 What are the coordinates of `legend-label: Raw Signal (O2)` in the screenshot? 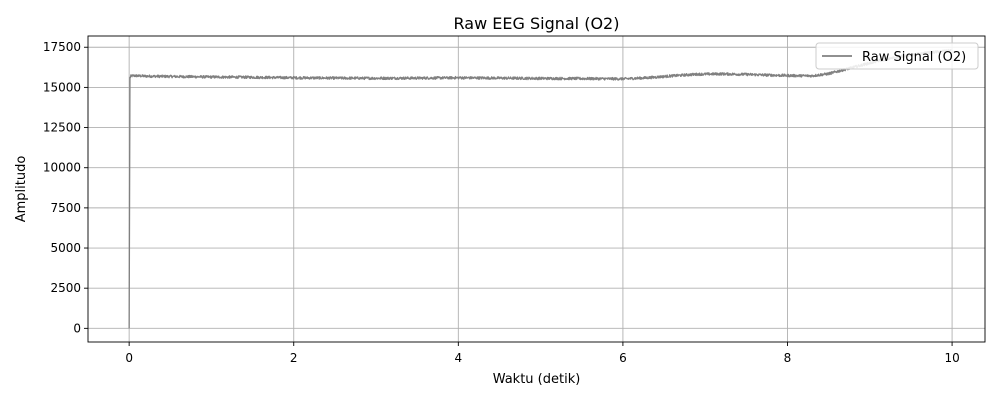 It's located at (914, 57).